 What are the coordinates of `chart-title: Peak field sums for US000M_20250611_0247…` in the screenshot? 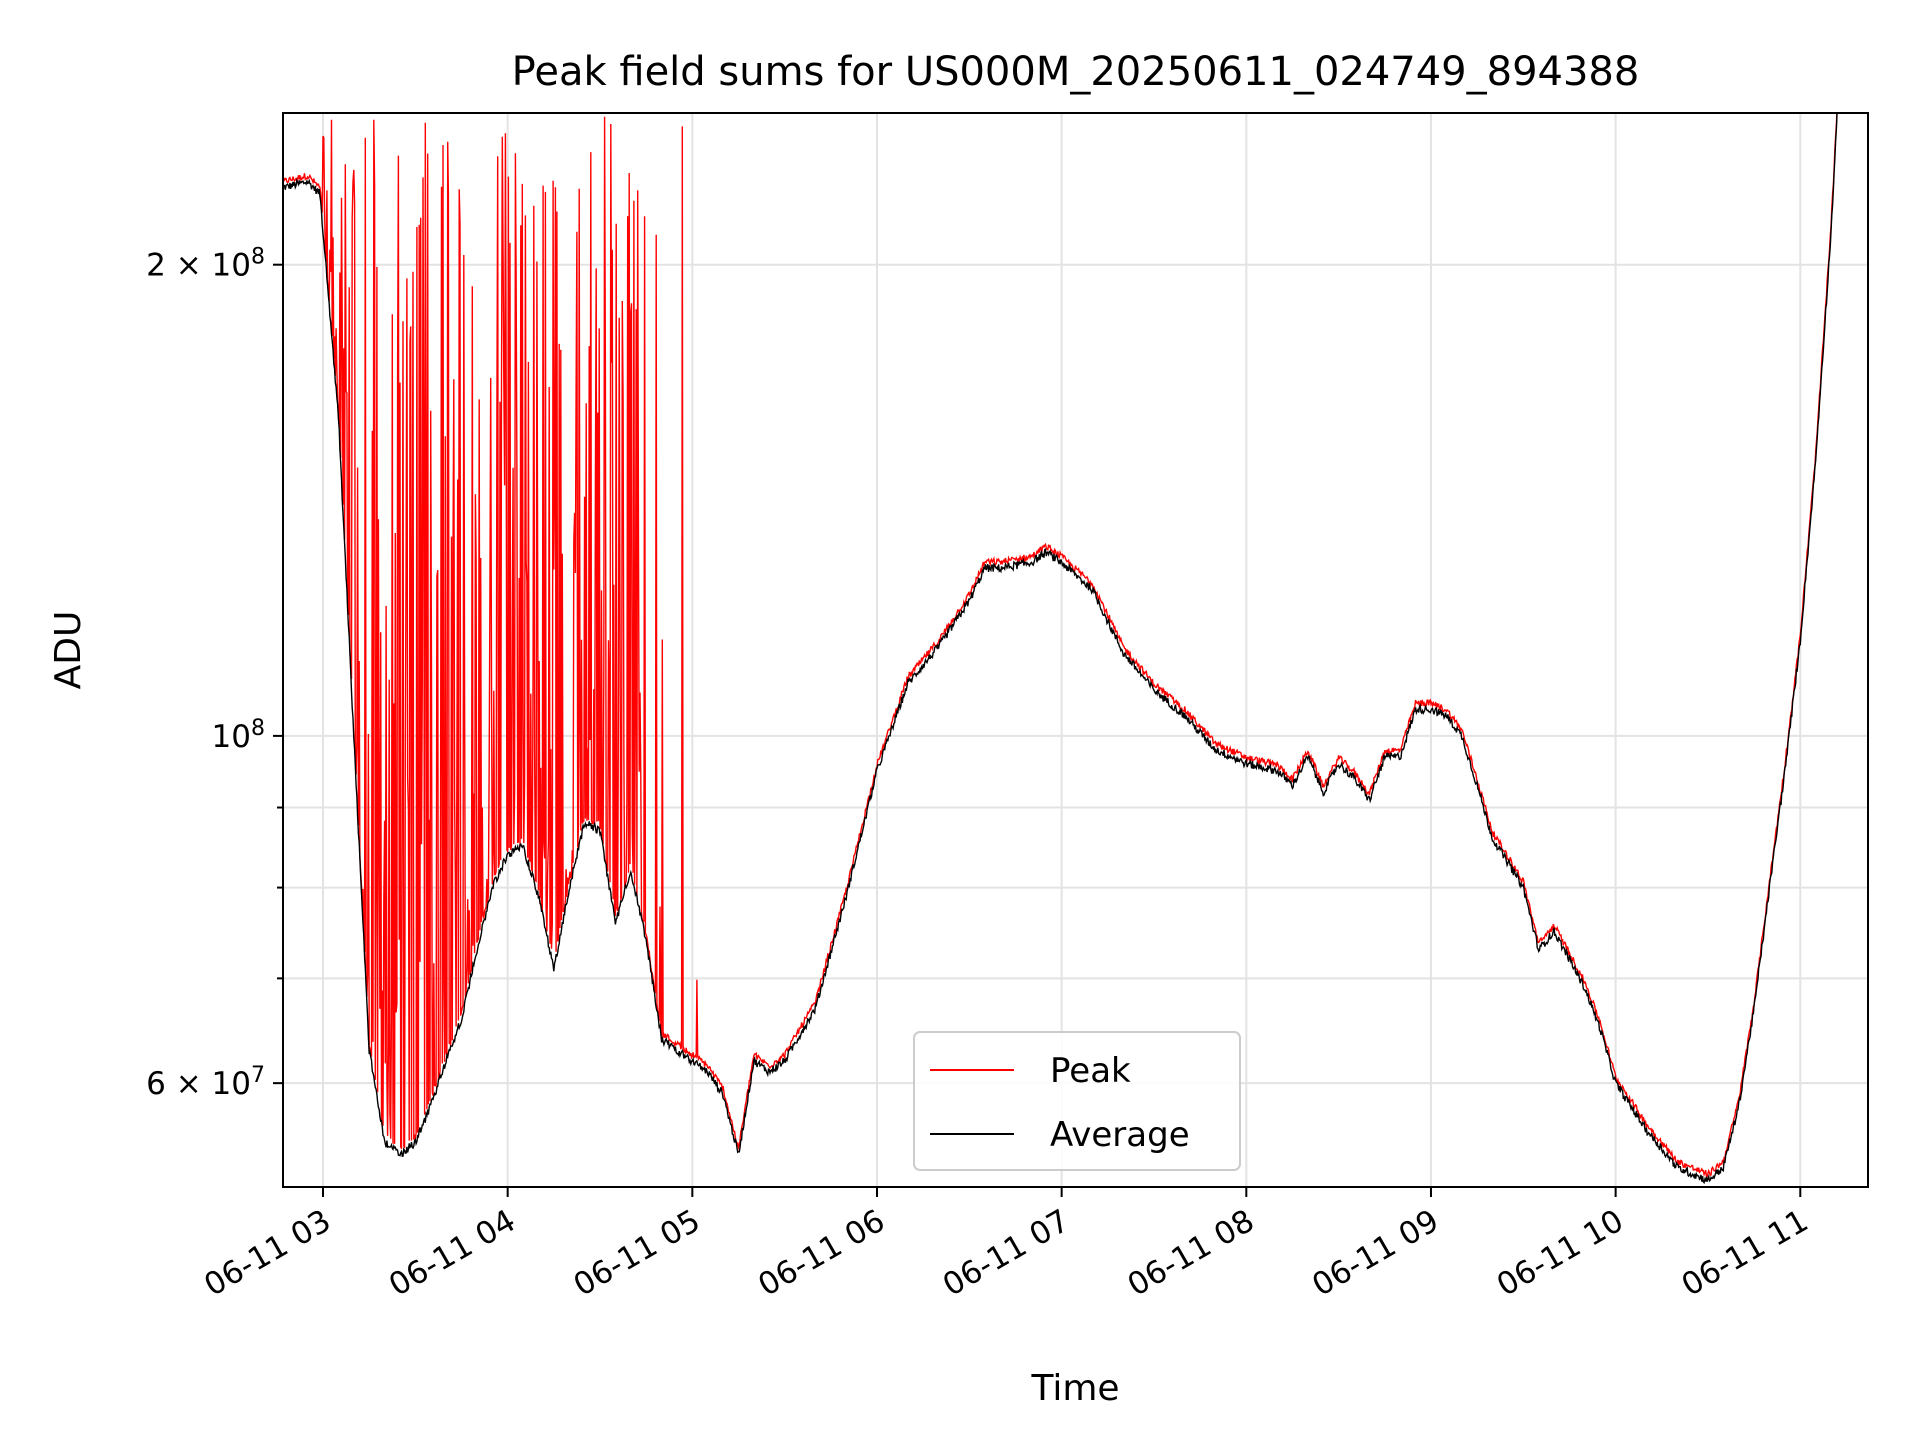 It's located at (1076, 72).